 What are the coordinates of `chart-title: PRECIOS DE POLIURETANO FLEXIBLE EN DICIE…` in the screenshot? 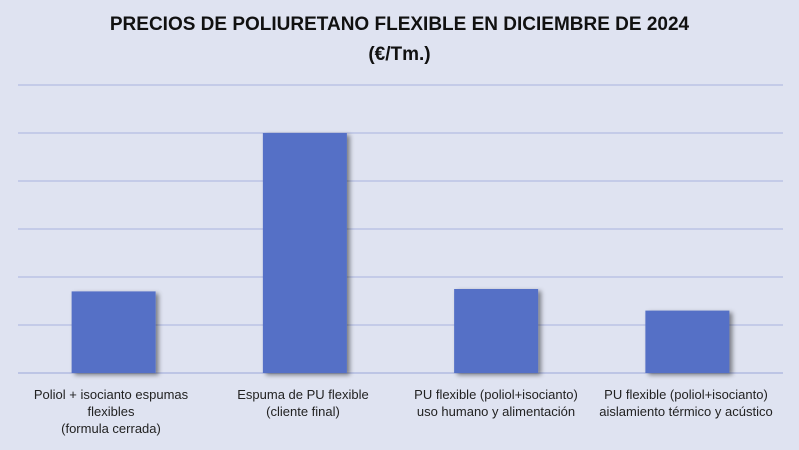 It's located at (399, 24).